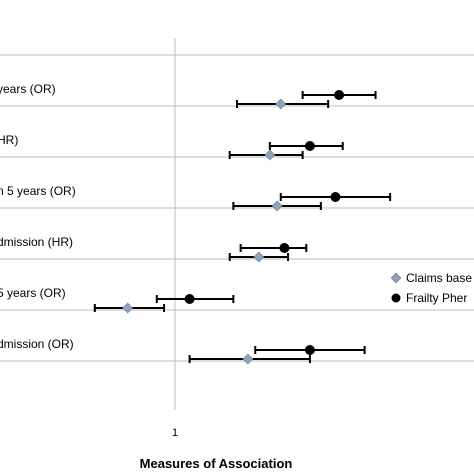  I want to click on row-label: 5 years (OR), so click(33, 293).